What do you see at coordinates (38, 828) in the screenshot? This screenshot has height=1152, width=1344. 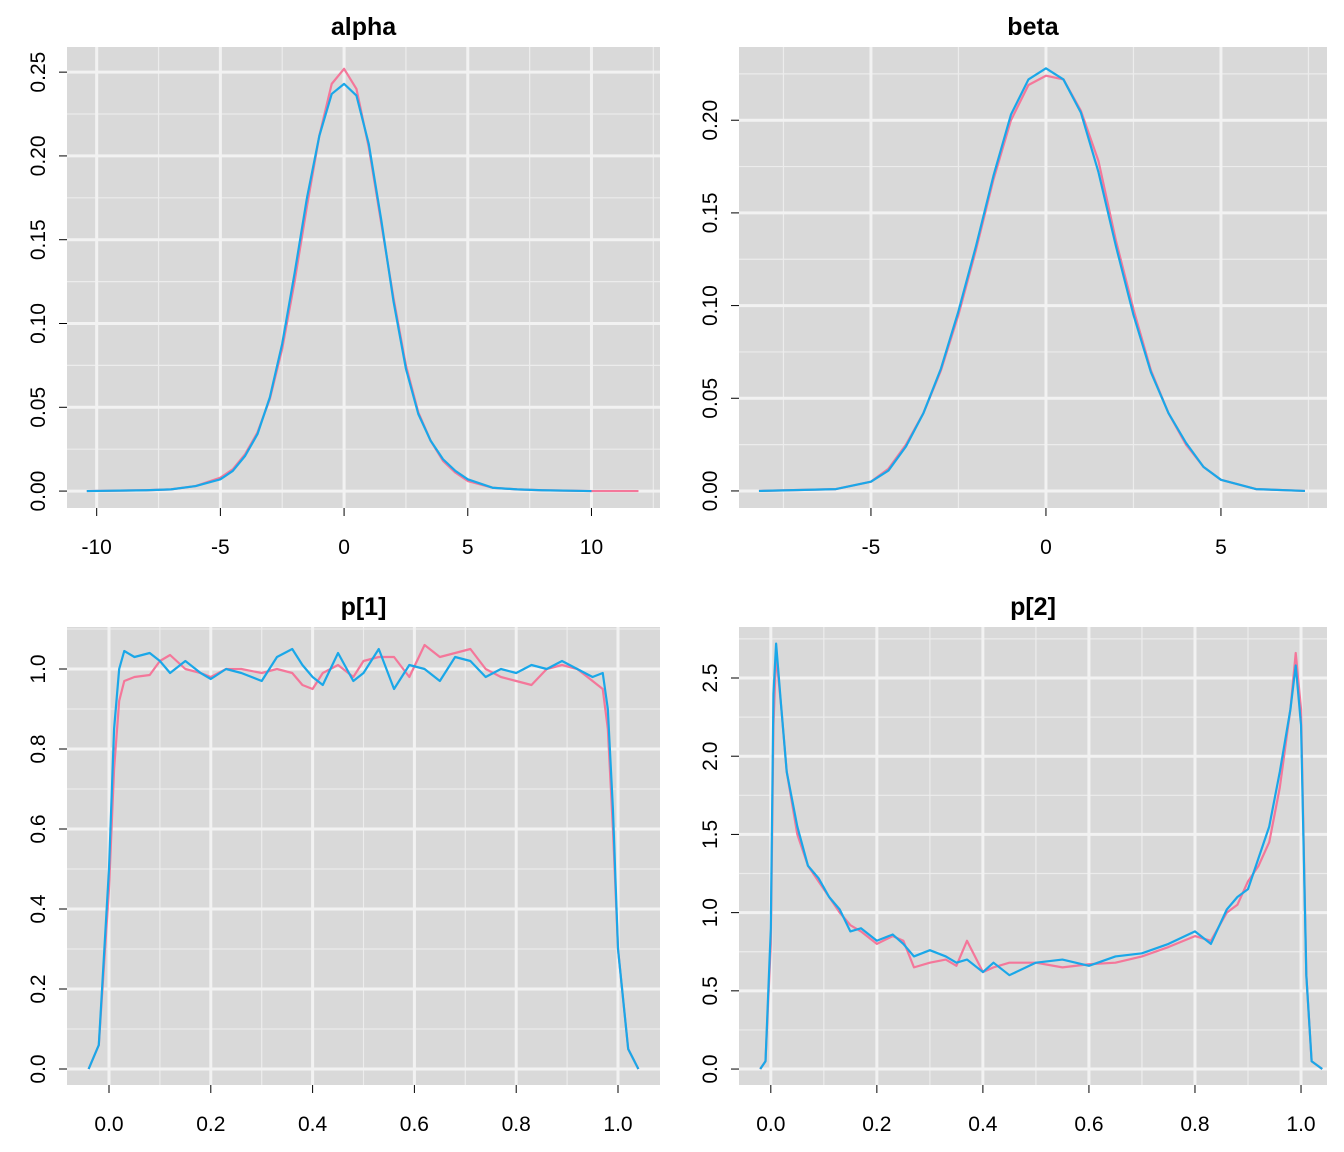 I see `y-tick-label: 0.6` at bounding box center [38, 828].